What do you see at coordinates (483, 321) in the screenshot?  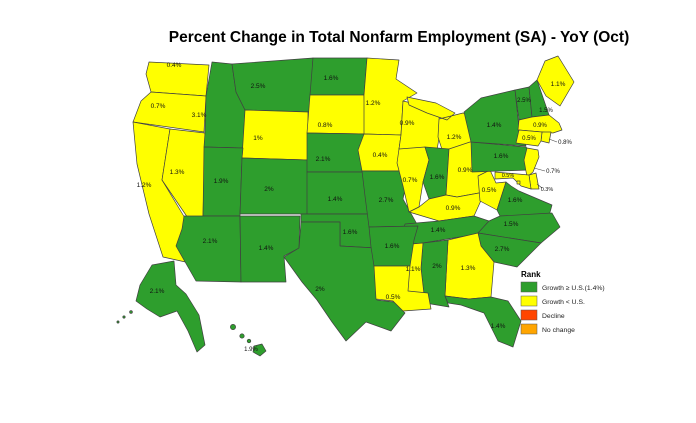 I see `state-FL` at bounding box center [483, 321].